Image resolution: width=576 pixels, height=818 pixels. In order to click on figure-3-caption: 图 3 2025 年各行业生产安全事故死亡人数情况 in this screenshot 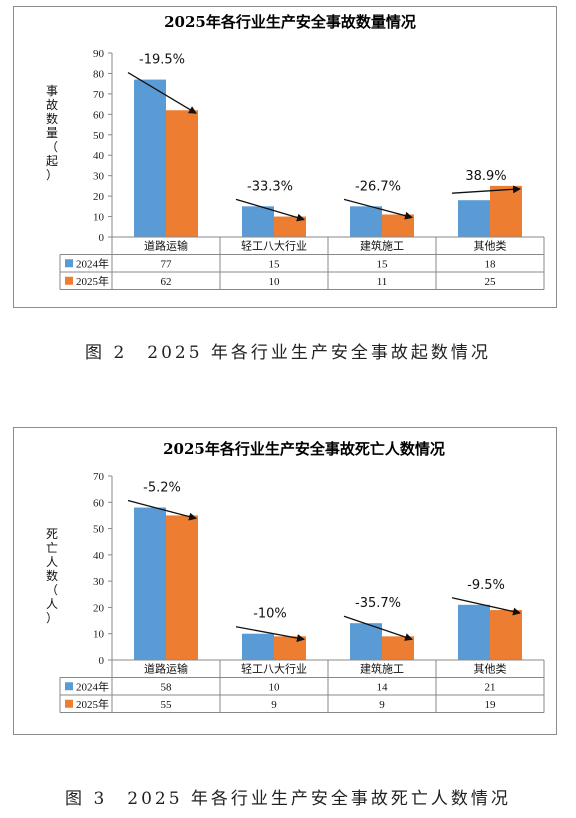, I will do `click(288, 799)`.